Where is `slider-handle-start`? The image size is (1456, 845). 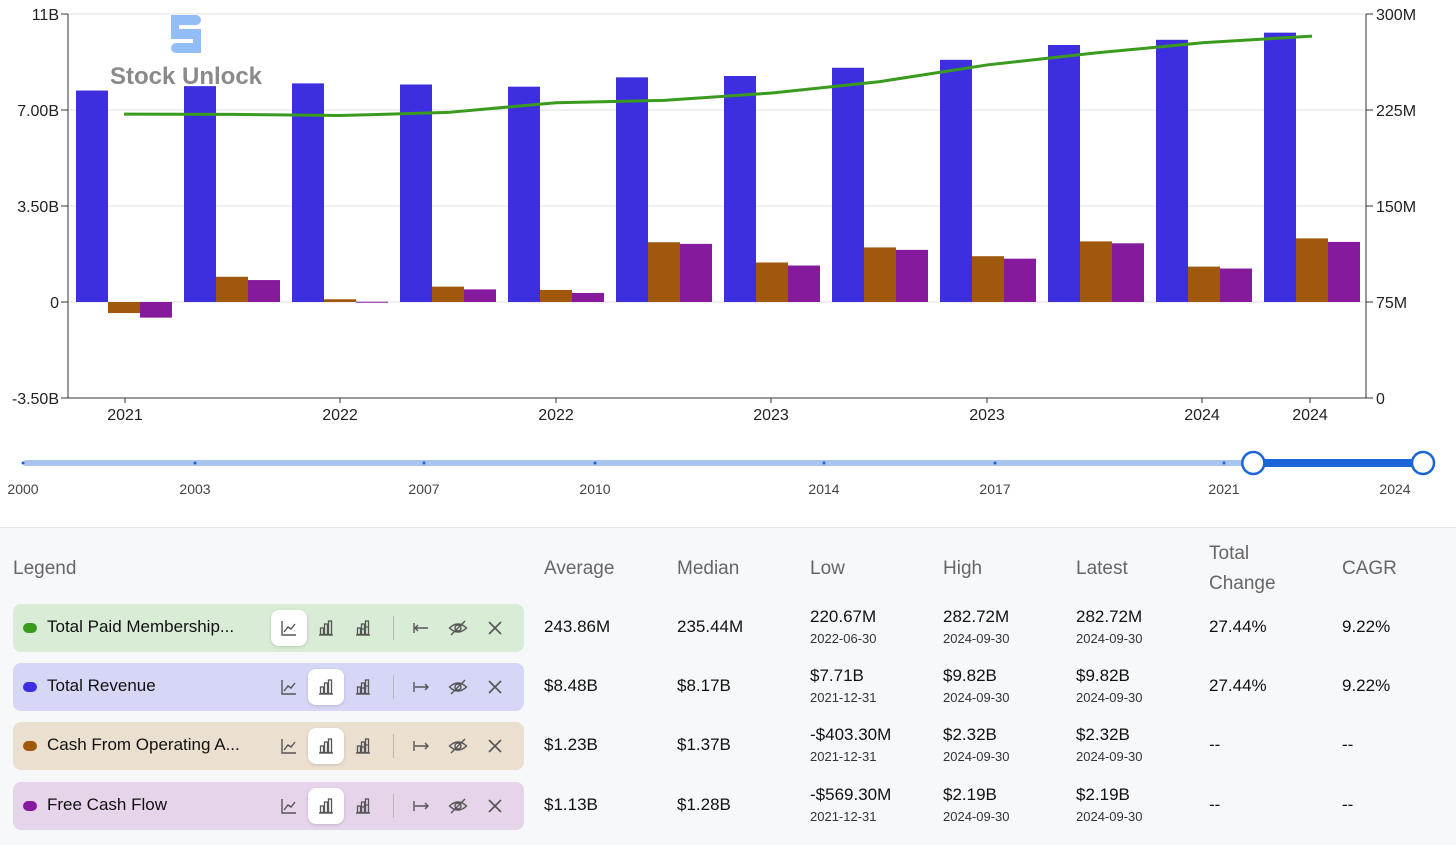
slider-handle-start is located at coordinates (1253, 463).